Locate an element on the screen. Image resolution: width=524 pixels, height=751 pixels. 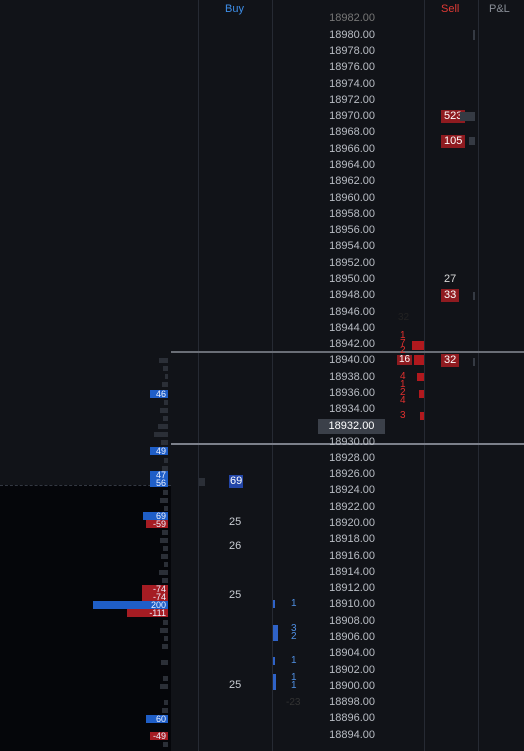
price-row: 18966.00 is located at coordinates (352, 149).